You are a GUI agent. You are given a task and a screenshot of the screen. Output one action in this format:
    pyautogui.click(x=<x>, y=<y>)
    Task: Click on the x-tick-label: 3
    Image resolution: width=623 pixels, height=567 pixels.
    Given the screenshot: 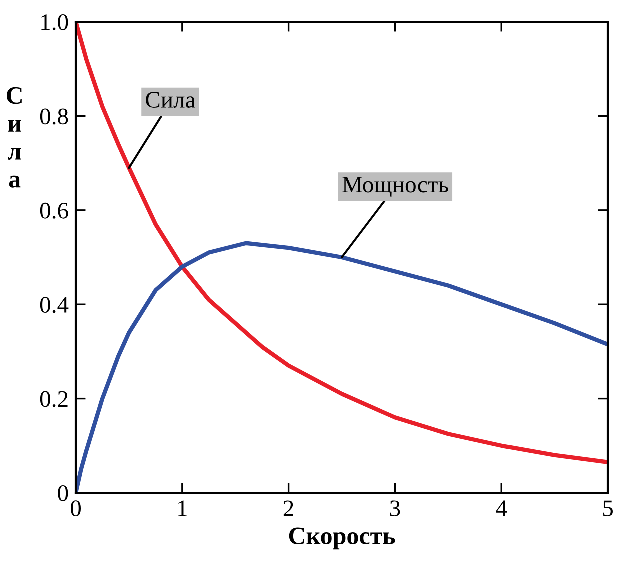 What is the action you would take?
    pyautogui.click(x=395, y=508)
    